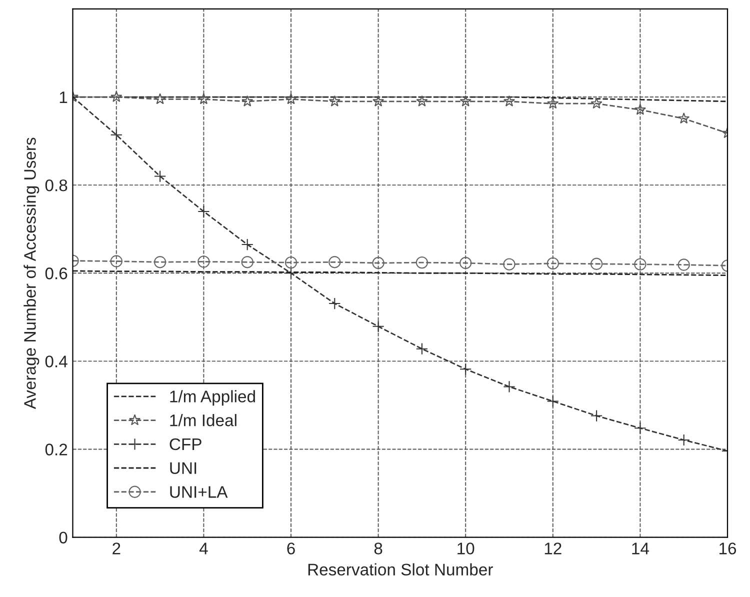  Describe the element at coordinates (199, 492) in the screenshot. I see `legend-label: UNI+LA` at that location.